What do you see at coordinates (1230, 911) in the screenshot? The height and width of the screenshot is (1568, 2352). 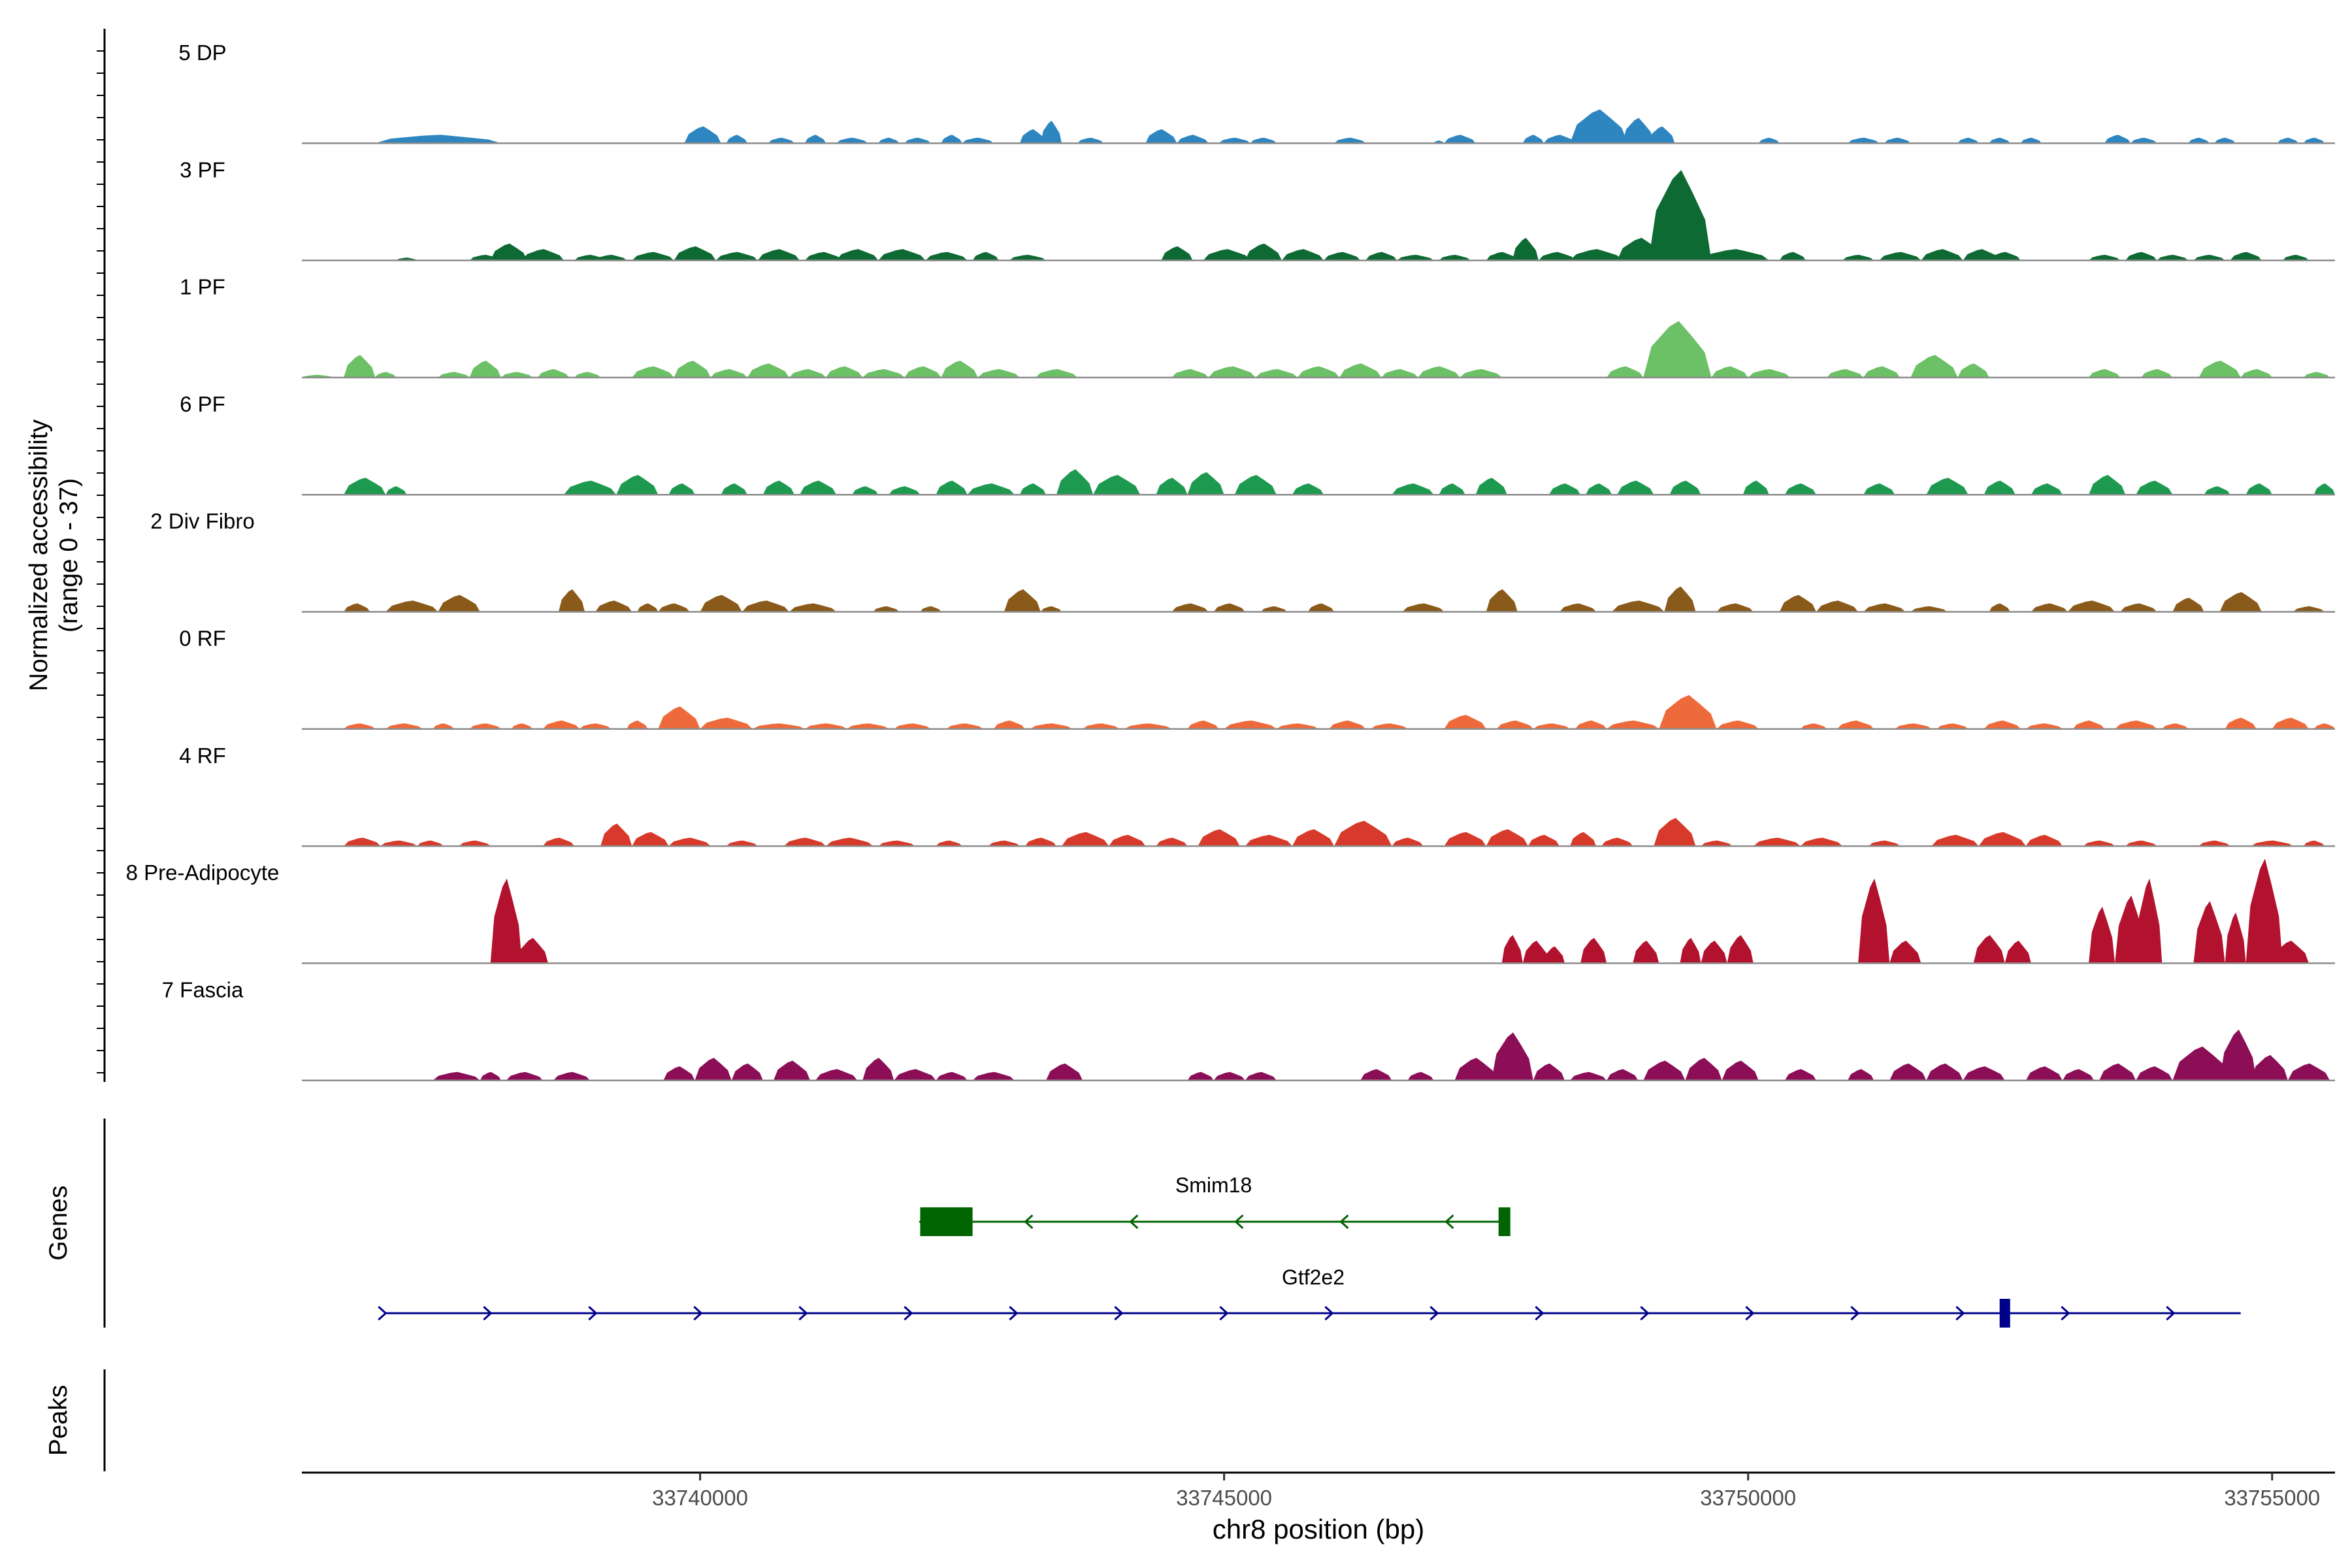 I see `track-7: 8 Pre-Adipocyte` at bounding box center [1230, 911].